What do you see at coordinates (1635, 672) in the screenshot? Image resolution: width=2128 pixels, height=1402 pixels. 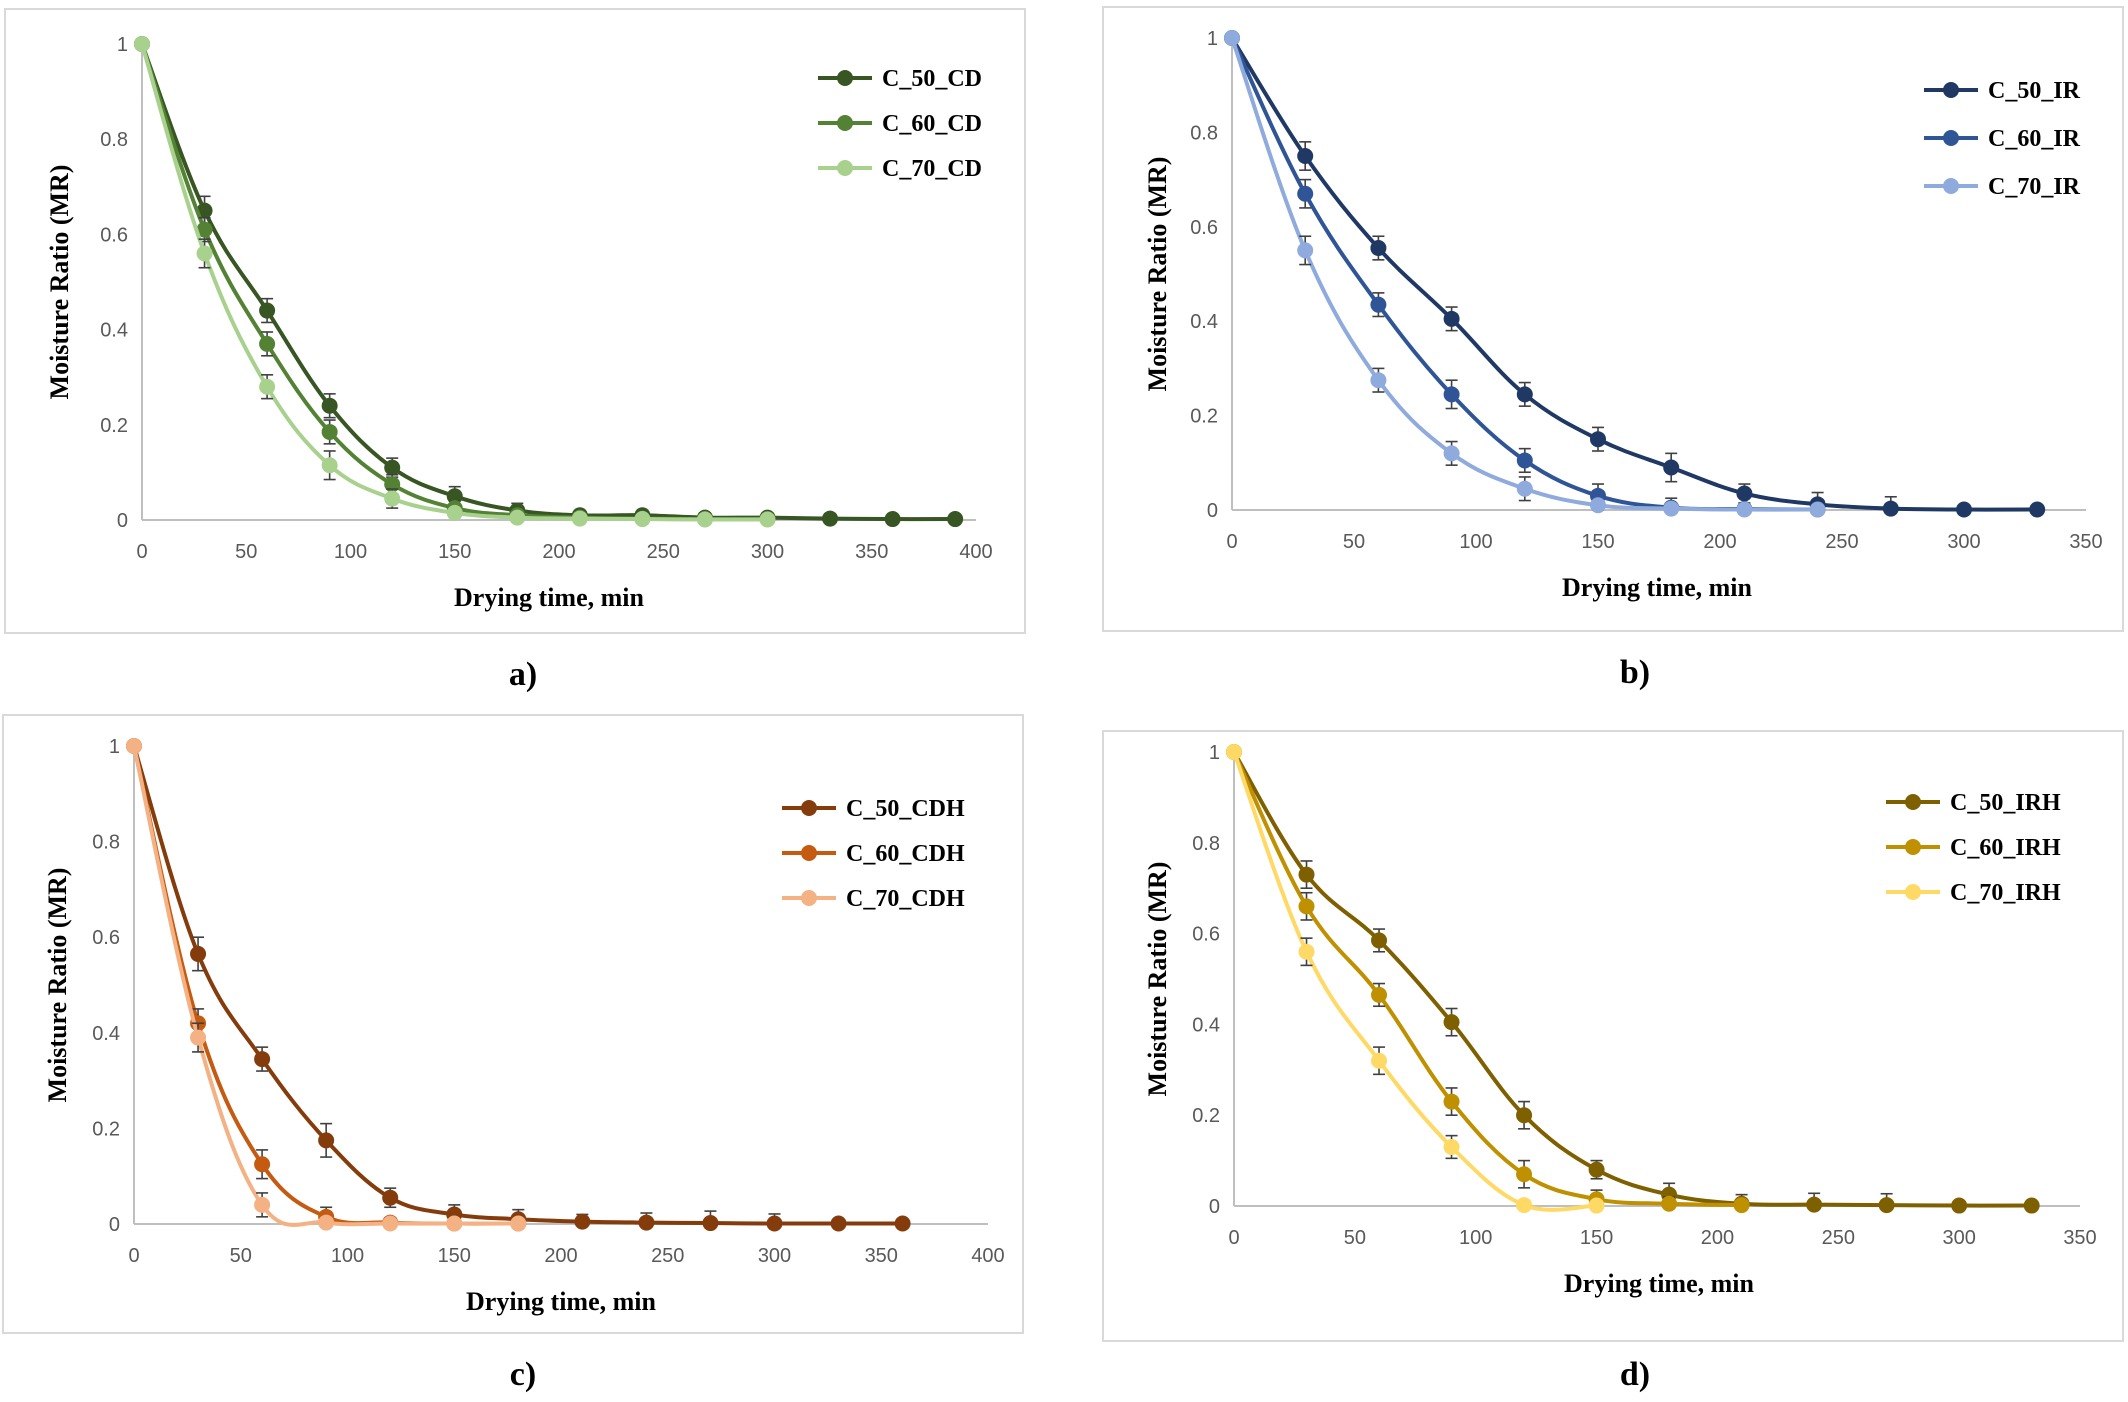 I see `chart-b-caption: b)` at bounding box center [1635, 672].